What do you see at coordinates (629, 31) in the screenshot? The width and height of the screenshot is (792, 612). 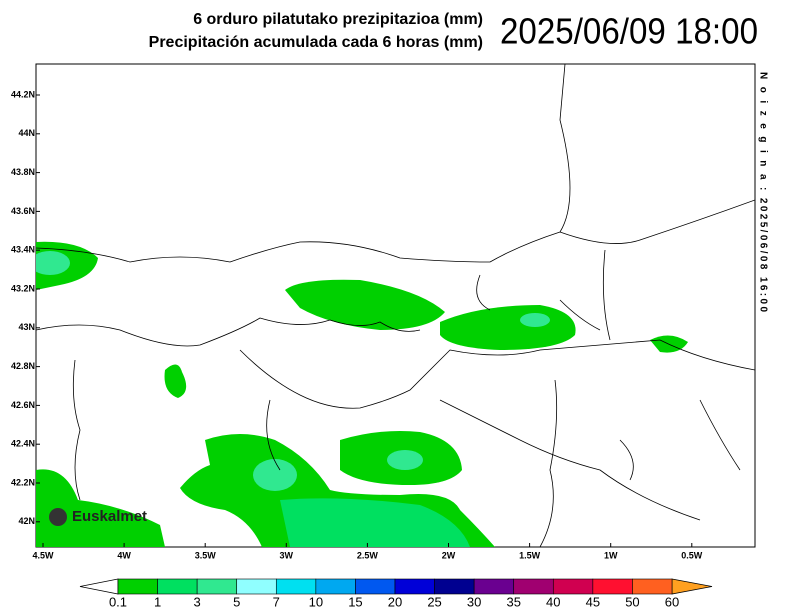 I see `datetime: 2025/06/09 18:00` at bounding box center [629, 31].